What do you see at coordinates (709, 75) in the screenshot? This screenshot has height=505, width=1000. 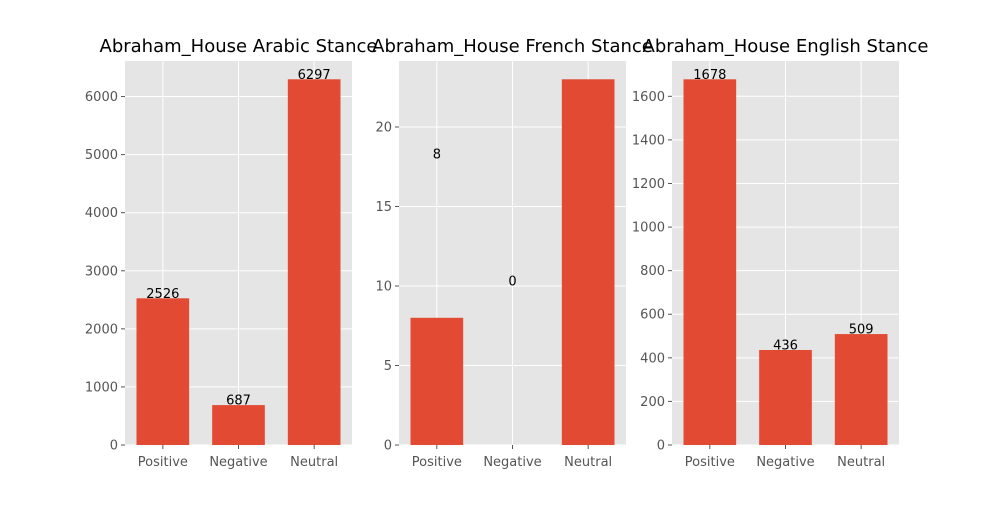 I see `data-label: 1678` at bounding box center [709, 75].